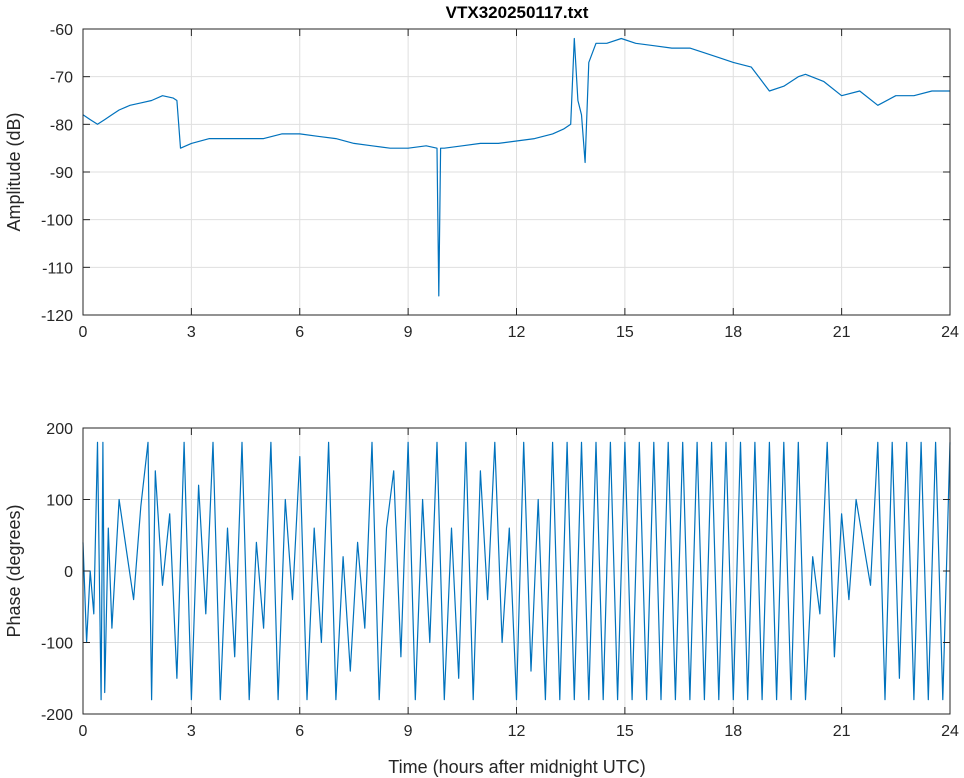 The image size is (964, 778). I want to click on amplitude-x-tick-label: 21, so click(842, 332).